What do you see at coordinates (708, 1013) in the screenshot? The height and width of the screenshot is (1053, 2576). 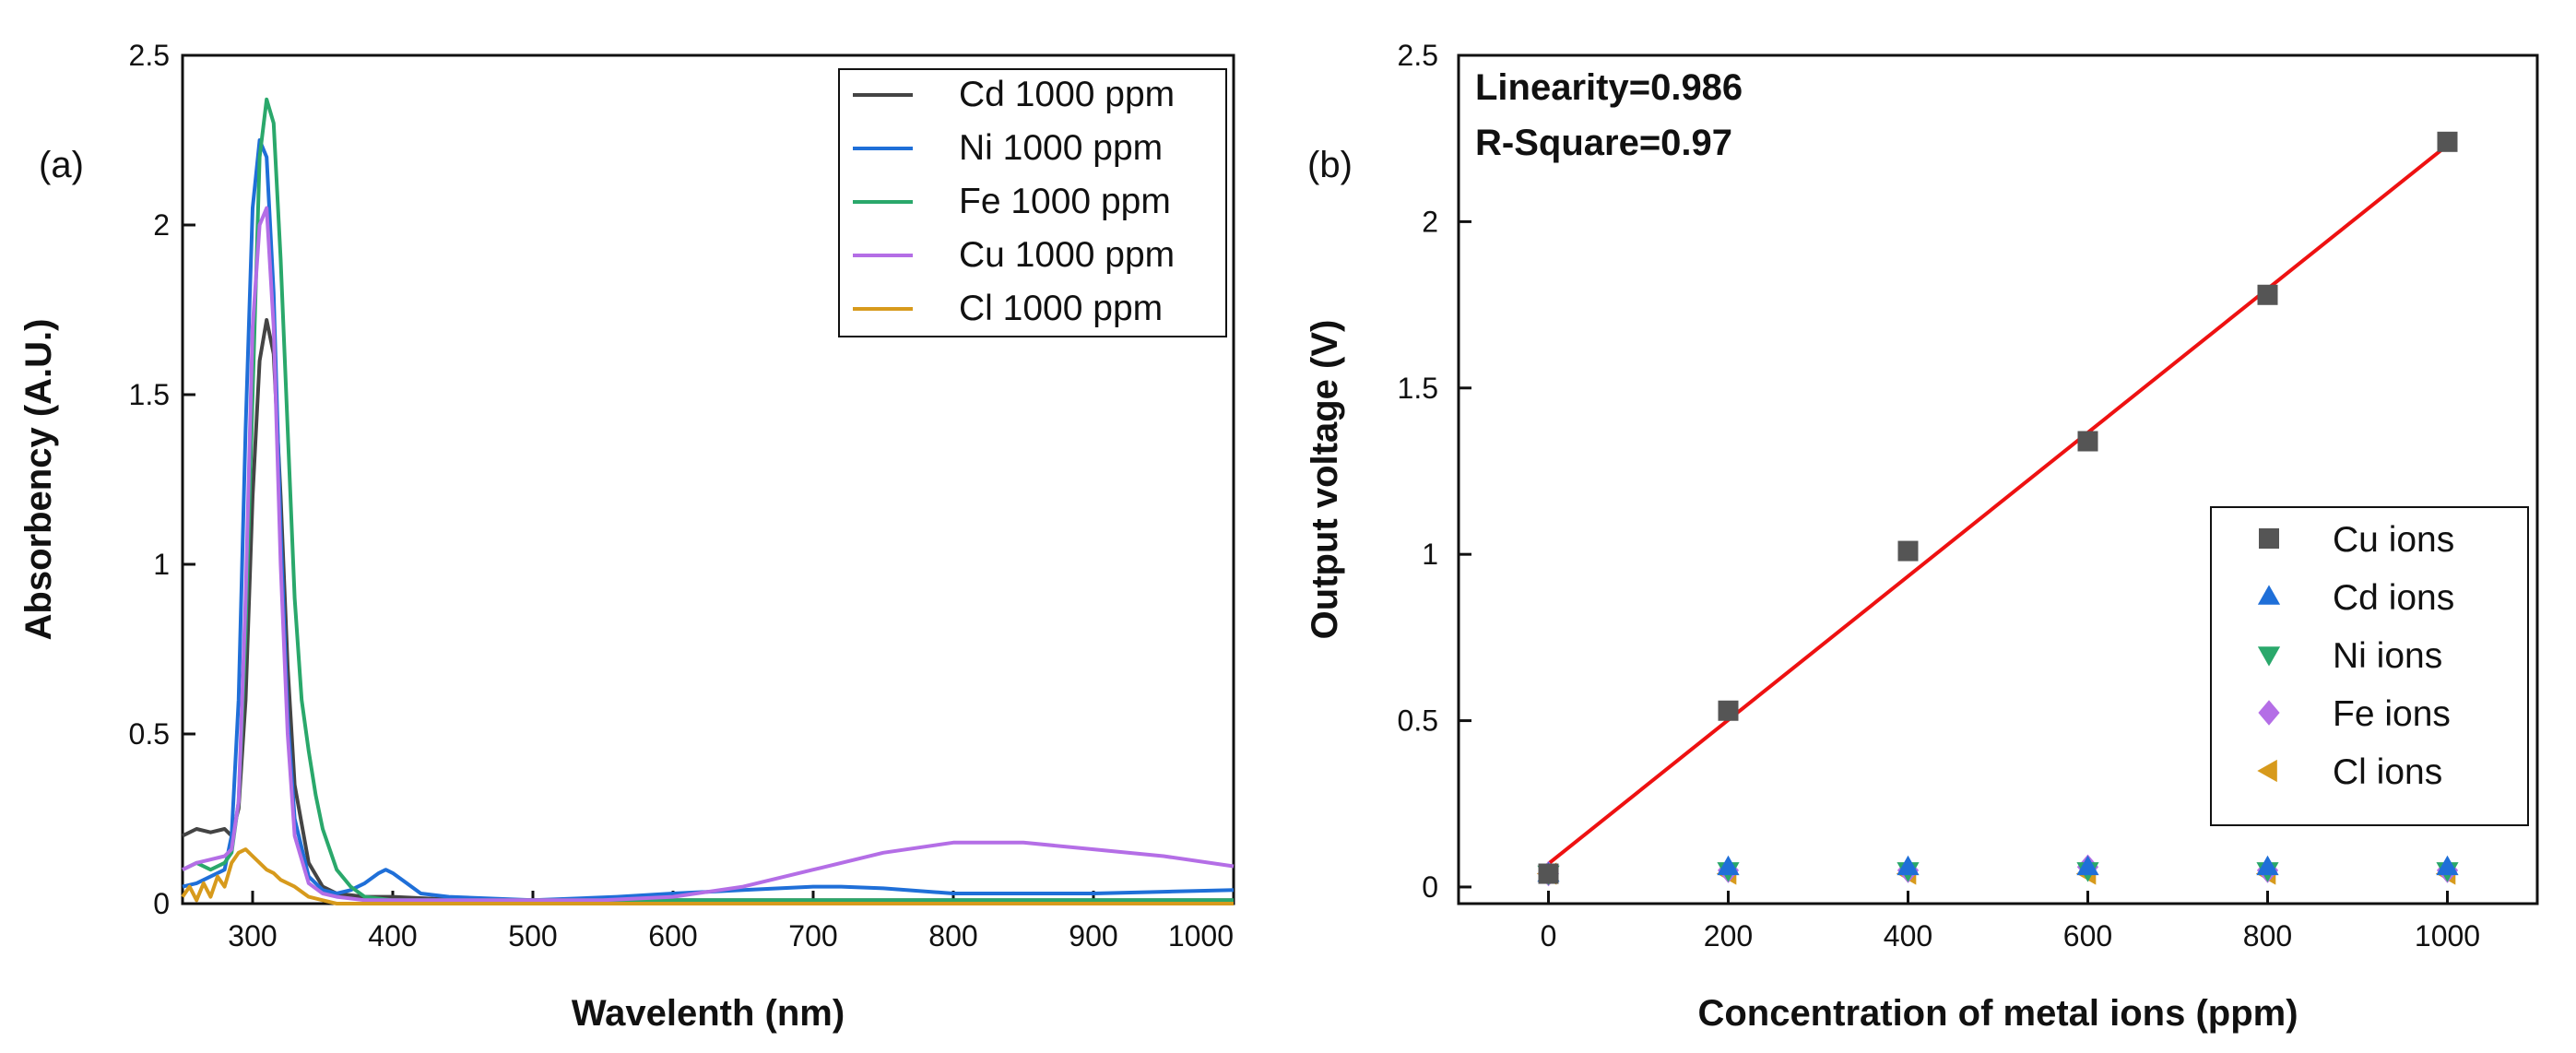 I see `panel-a-x-axis-label: Wavelenth (nm)` at bounding box center [708, 1013].